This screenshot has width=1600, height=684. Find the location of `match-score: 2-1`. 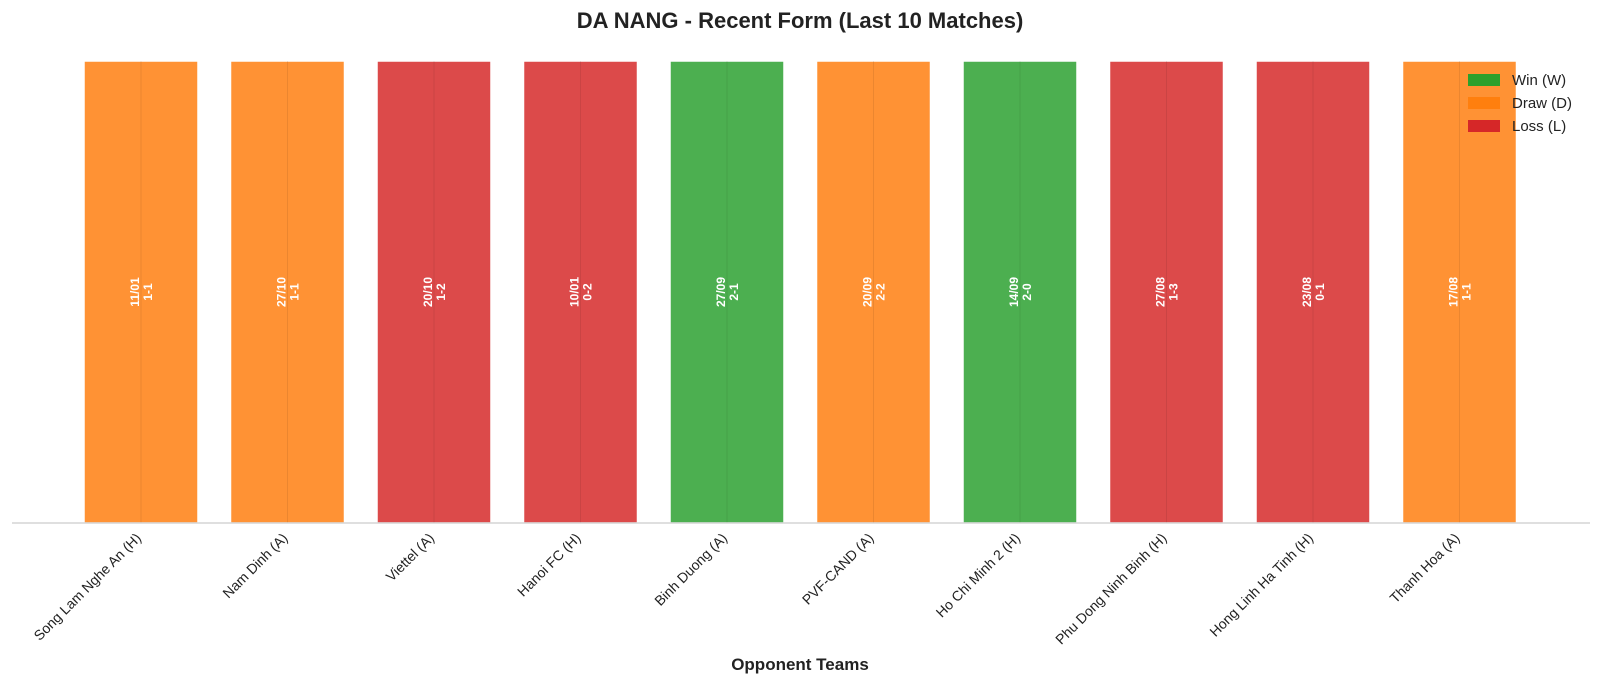

match-score: 2-1 is located at coordinates (734, 292).